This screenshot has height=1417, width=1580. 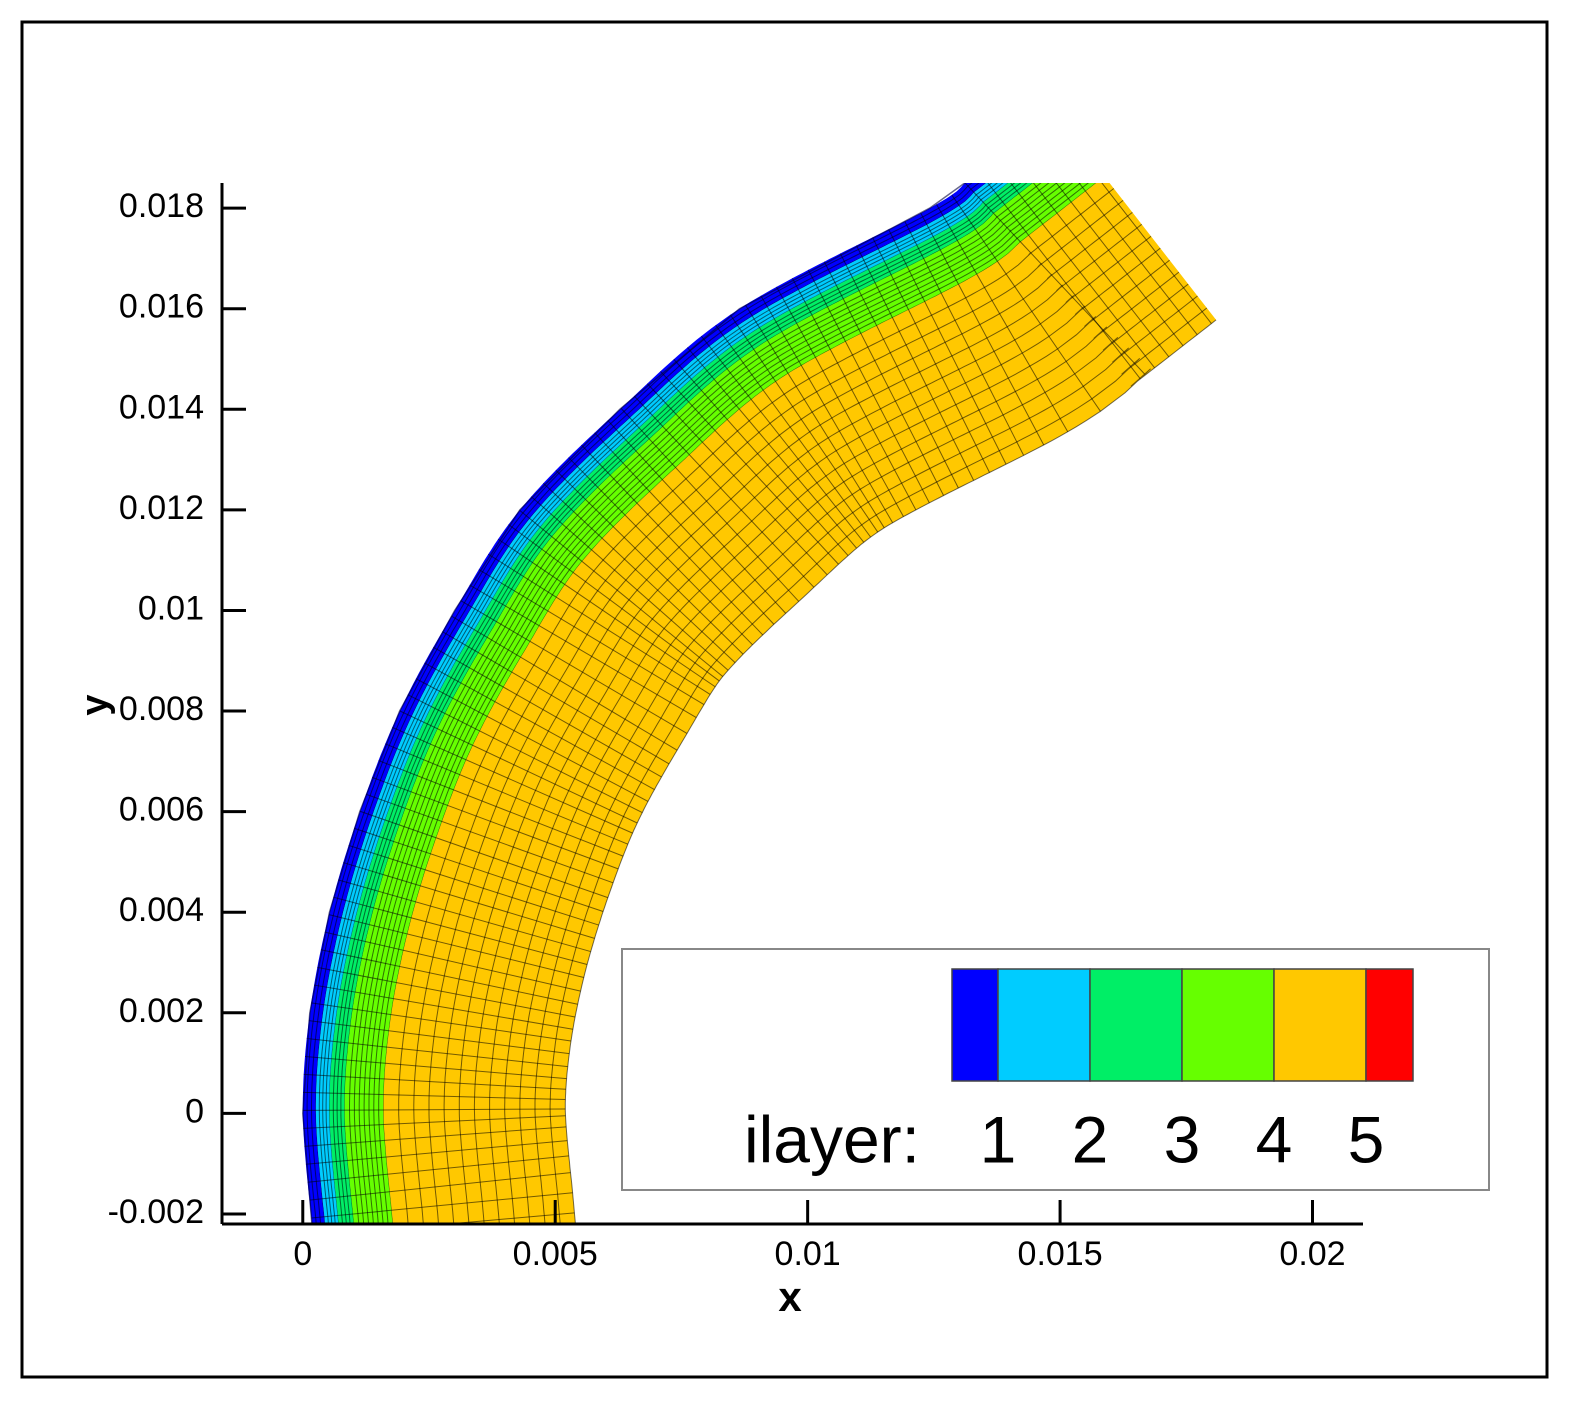 What do you see at coordinates (161, 307) in the screenshot?
I see `y-tick-label: 0.016` at bounding box center [161, 307].